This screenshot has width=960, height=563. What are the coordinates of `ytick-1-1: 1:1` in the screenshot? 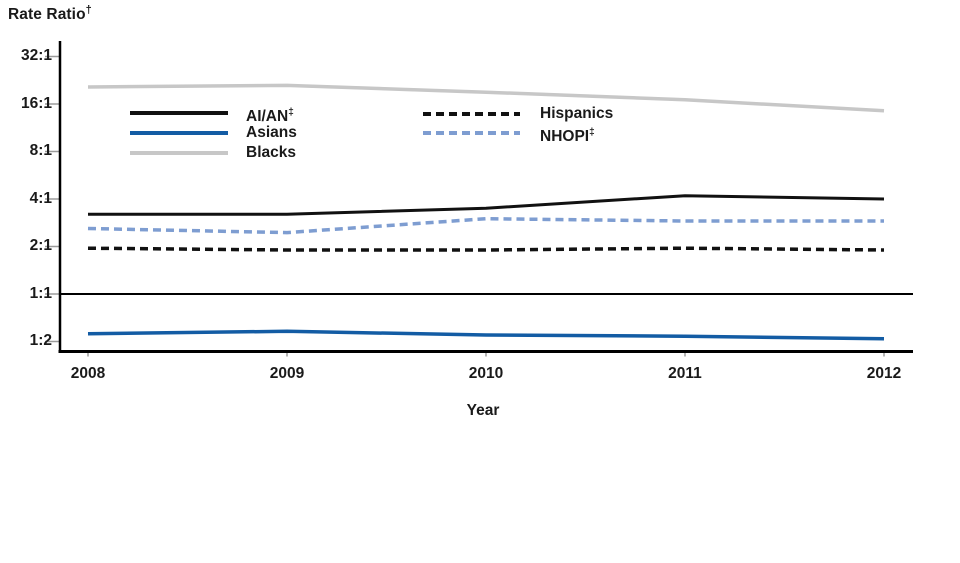 It's located at (40, 293).